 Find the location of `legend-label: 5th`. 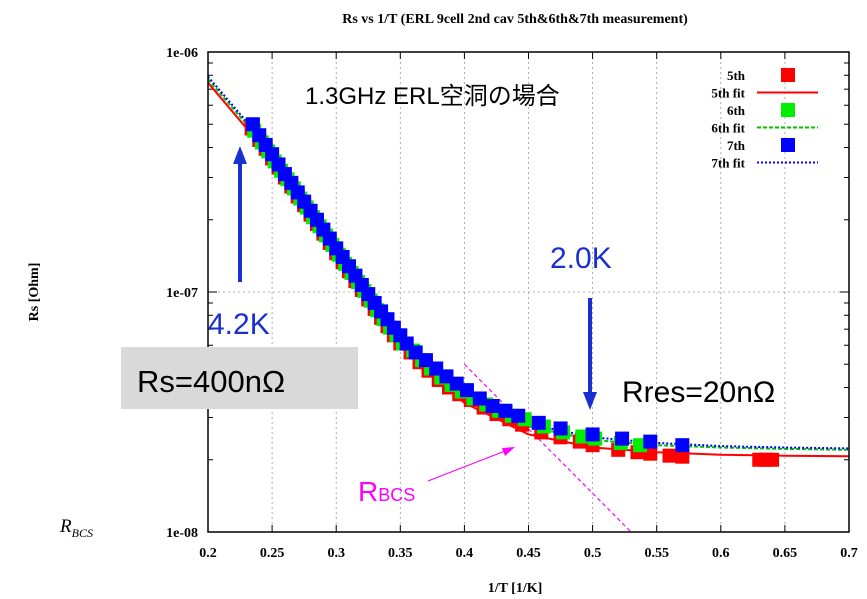

legend-label: 5th is located at coordinates (736, 75).